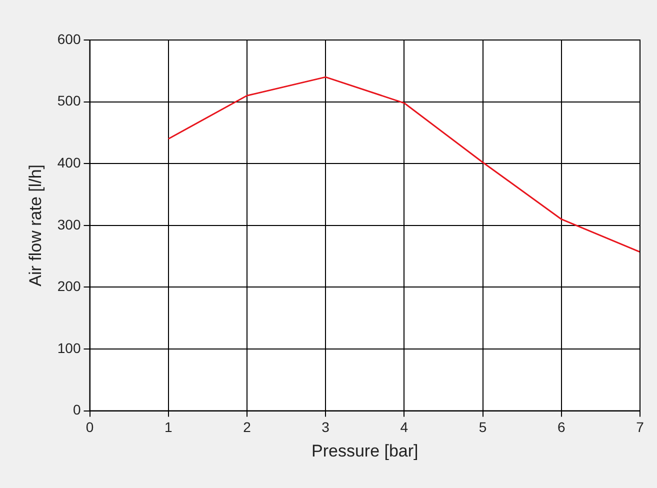 Image resolution: width=657 pixels, height=488 pixels. I want to click on y-tick-label: 100, so click(69, 348).